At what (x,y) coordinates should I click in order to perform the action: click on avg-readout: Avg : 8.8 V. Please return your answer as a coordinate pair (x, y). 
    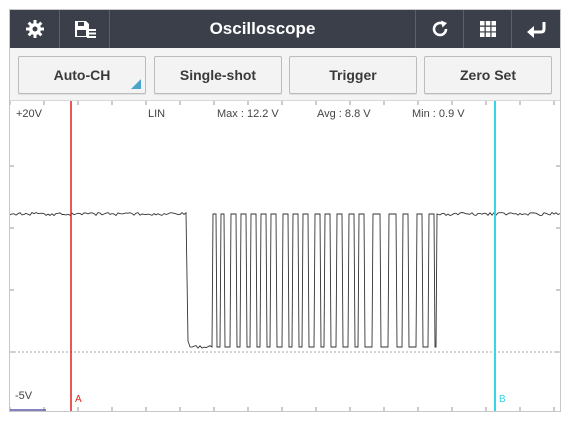
    Looking at the image, I should click on (344, 114).